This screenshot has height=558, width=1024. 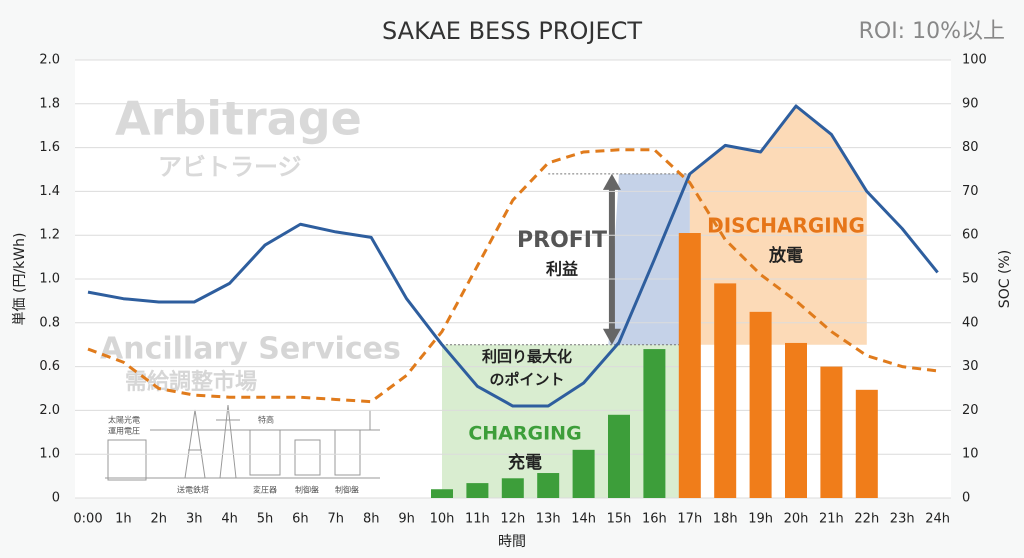 What do you see at coordinates (193, 490) in the screenshot?
I see `illustration-label: 送電鉄塔` at bounding box center [193, 490].